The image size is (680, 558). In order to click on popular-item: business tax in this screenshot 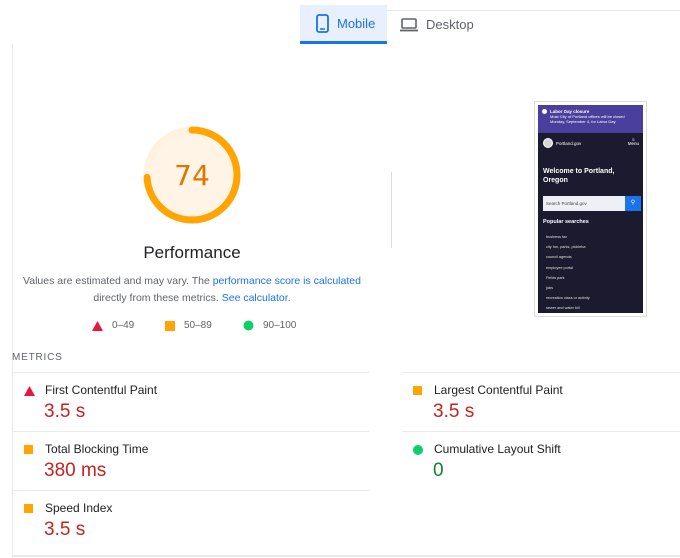, I will do `click(557, 237)`.